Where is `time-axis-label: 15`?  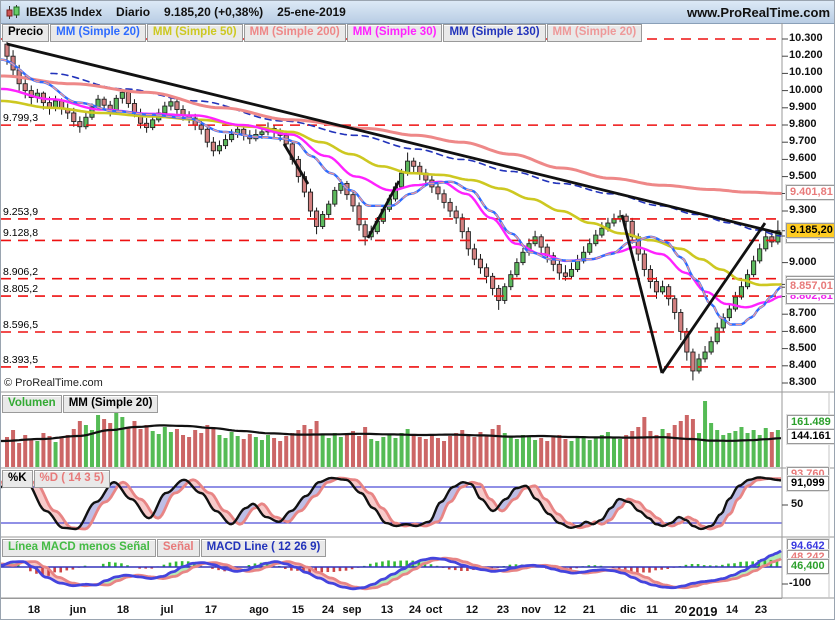 time-axis-label: 15 is located at coordinates (298, 610).